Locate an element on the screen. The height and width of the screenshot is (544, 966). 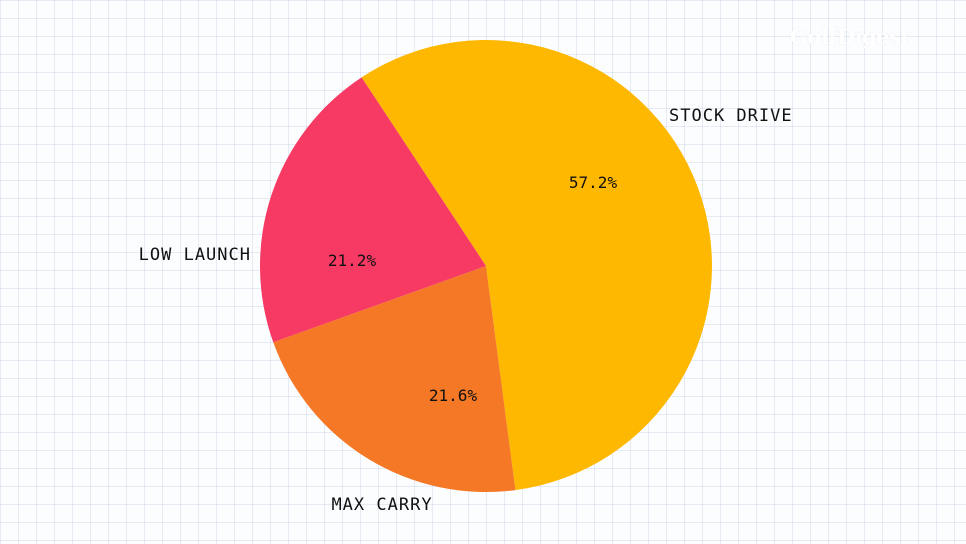
slice-percent-low-launch: 21.2% is located at coordinates (352, 260).